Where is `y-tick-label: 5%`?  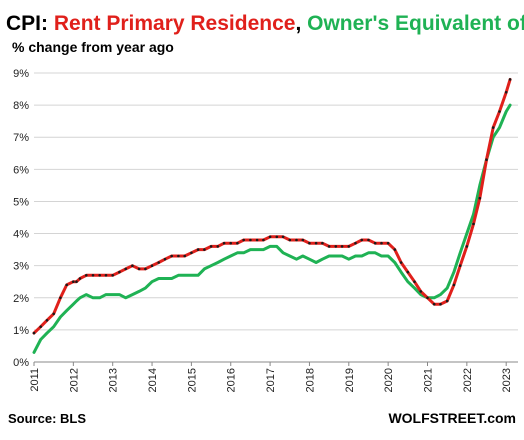
y-tick-label: 5% is located at coordinates (21, 202).